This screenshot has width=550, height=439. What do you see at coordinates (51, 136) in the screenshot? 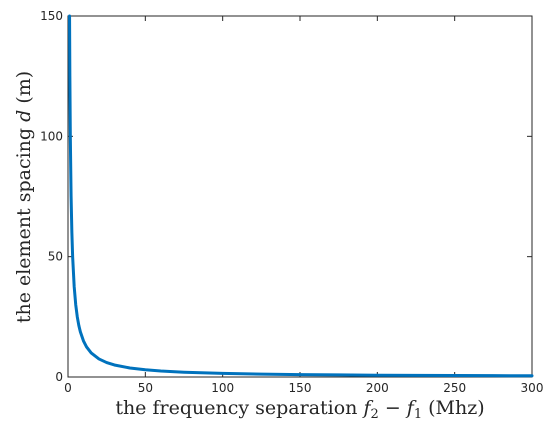
I see `y-tick-label: 100` at bounding box center [51, 136].